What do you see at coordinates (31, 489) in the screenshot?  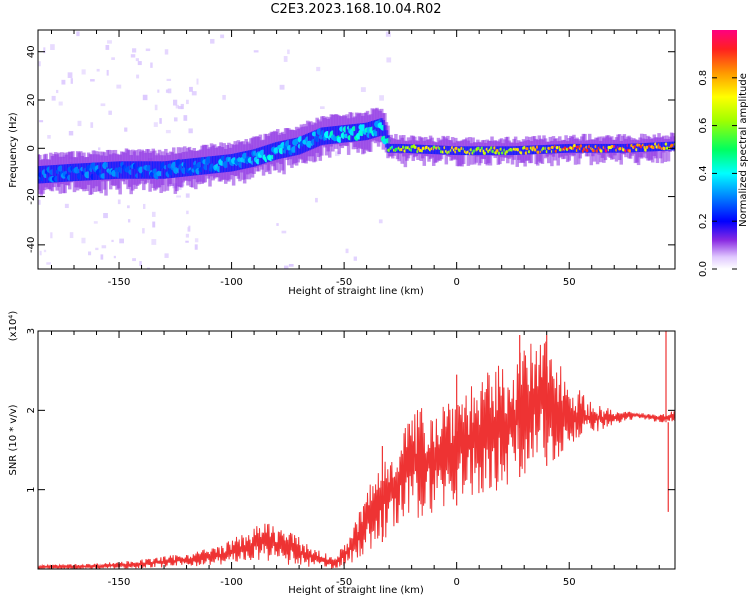 I see `bottom-y-tick-label: 1` at bounding box center [31, 489].